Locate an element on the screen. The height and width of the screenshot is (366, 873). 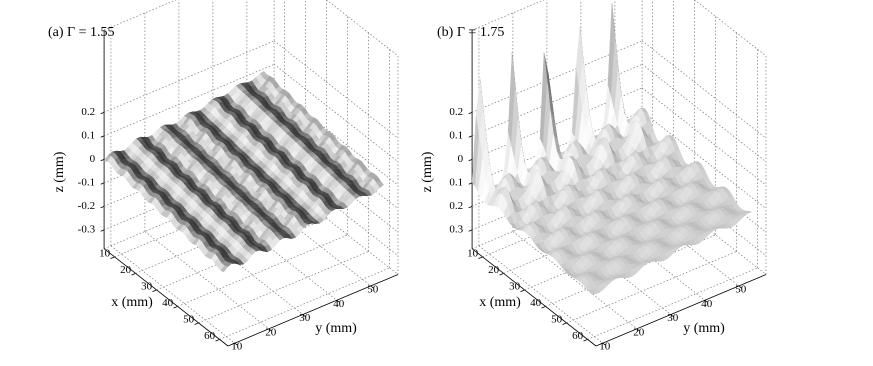
z-tick-label: 0.3 is located at coordinates (456, 229).